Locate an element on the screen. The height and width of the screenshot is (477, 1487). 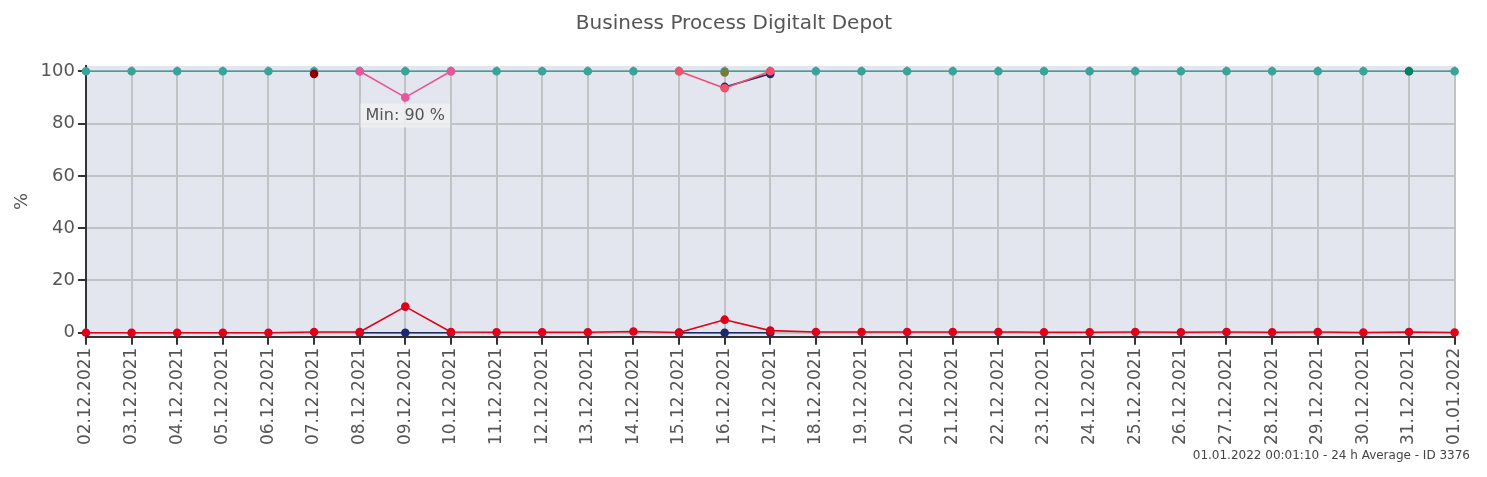
x-tick-label: 31.12.2021 is located at coordinates (1407, 396).